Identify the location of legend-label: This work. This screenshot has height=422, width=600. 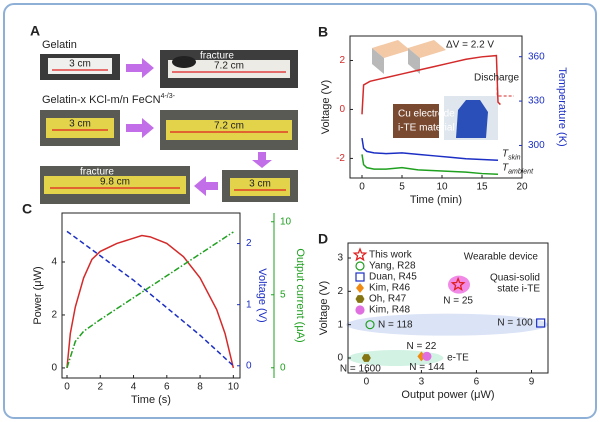
(391, 255).